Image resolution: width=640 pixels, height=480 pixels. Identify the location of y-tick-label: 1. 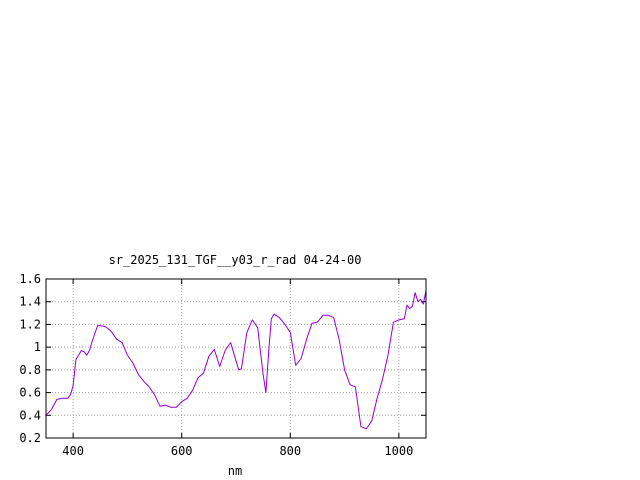
(37, 347).